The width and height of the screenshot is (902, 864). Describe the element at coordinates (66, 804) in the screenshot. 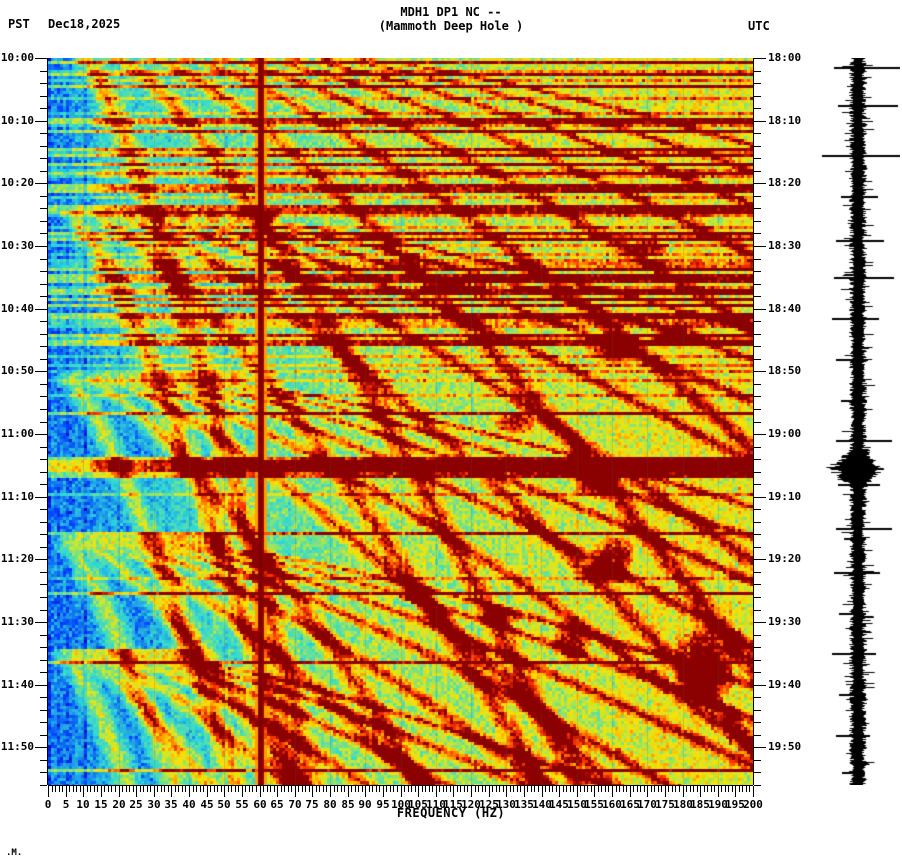

I see `freq-label: 5` at that location.